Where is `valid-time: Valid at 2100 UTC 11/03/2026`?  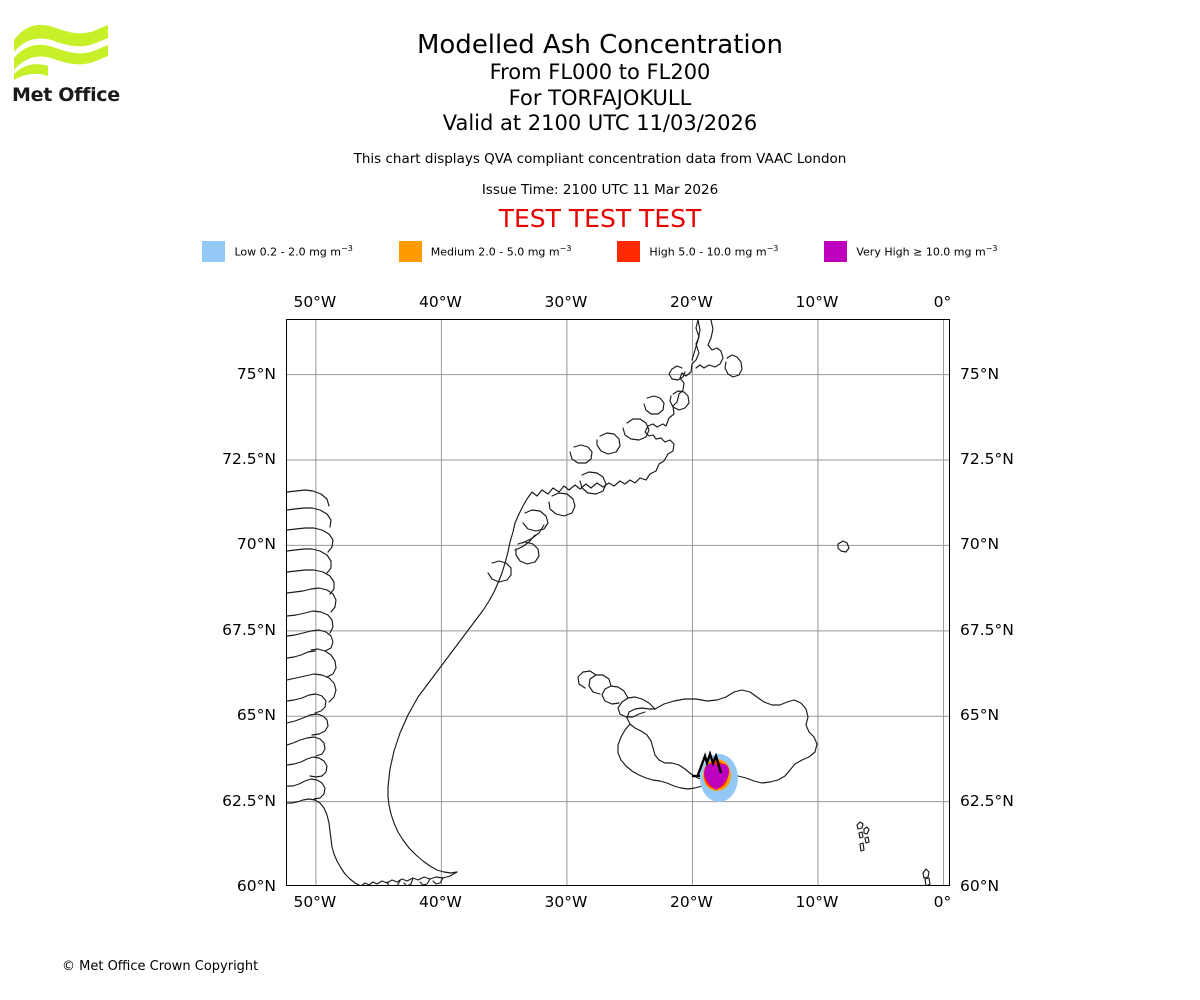 valid-time: Valid at 2100 UTC 11/03/2026 is located at coordinates (600, 123).